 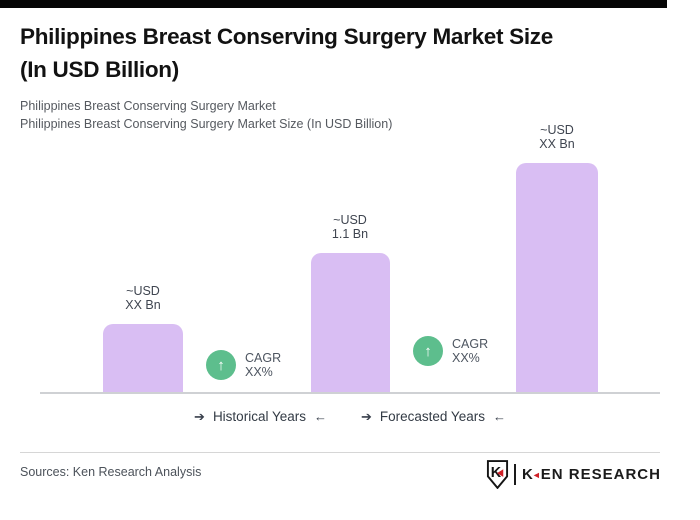 What do you see at coordinates (350, 234) in the screenshot?
I see `bar-value-line-2: 1.1 Bn` at bounding box center [350, 234].